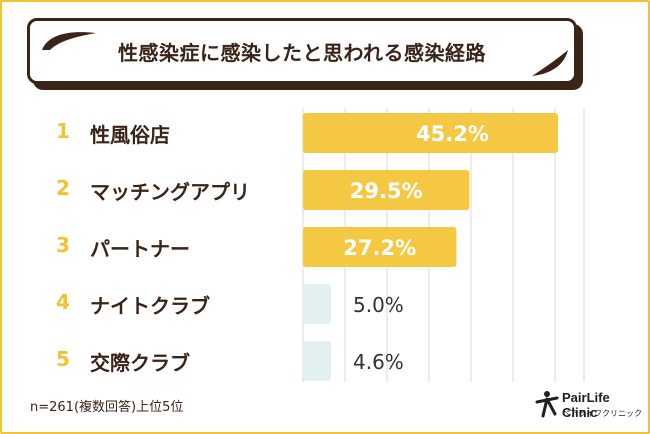 The image size is (650, 434). I want to click on brand-name: PairLife Clinic, so click(586, 405).